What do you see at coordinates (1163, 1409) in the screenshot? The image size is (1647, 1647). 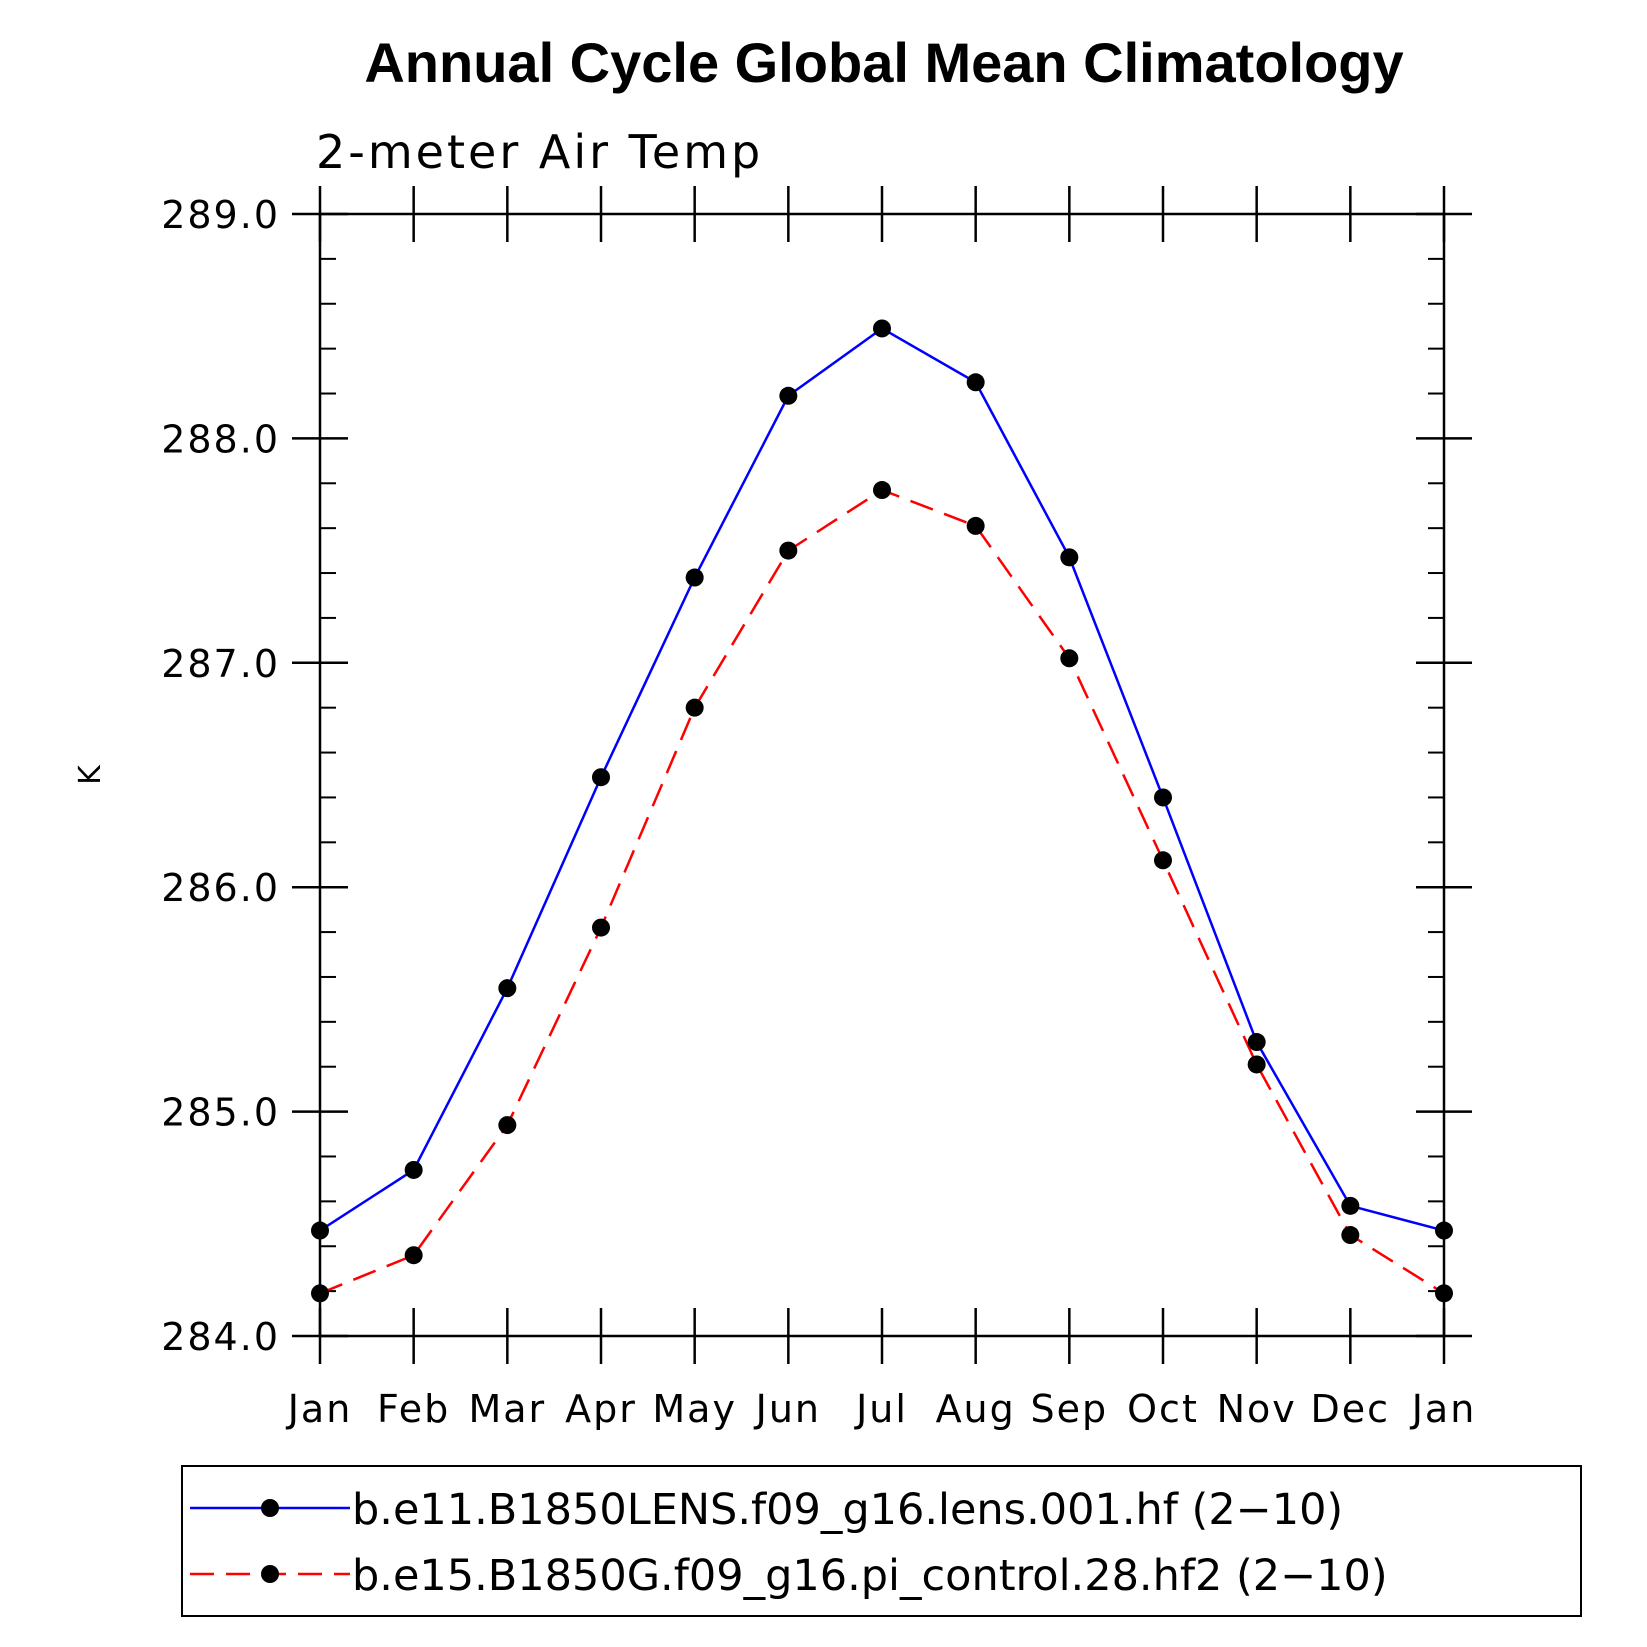 I see `x-tick-label: Oct` at bounding box center [1163, 1409].